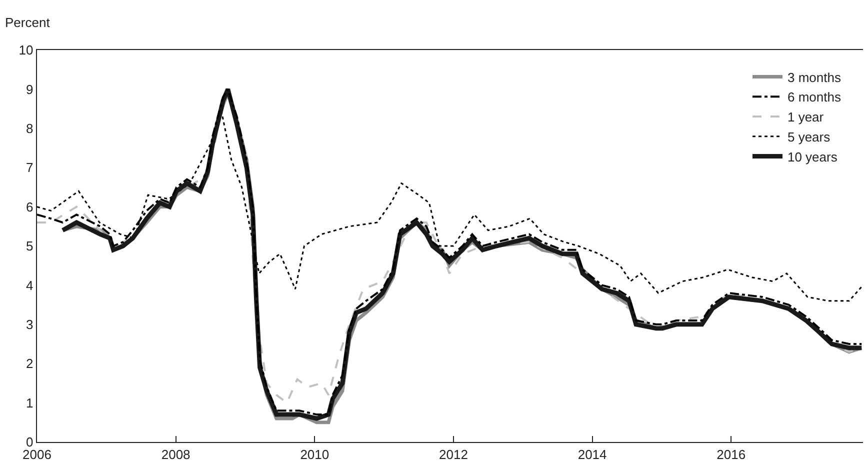 The image size is (865, 472). What do you see at coordinates (30, 206) in the screenshot?
I see `y-tick-label: 6` at bounding box center [30, 206].